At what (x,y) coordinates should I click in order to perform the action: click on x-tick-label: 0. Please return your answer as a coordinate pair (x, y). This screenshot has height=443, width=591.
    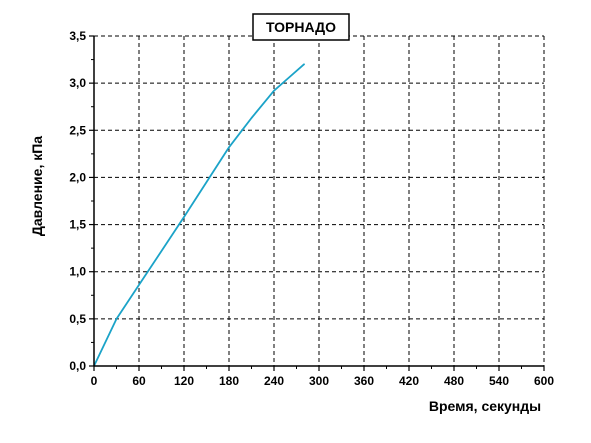
    Looking at the image, I should click on (94, 381).